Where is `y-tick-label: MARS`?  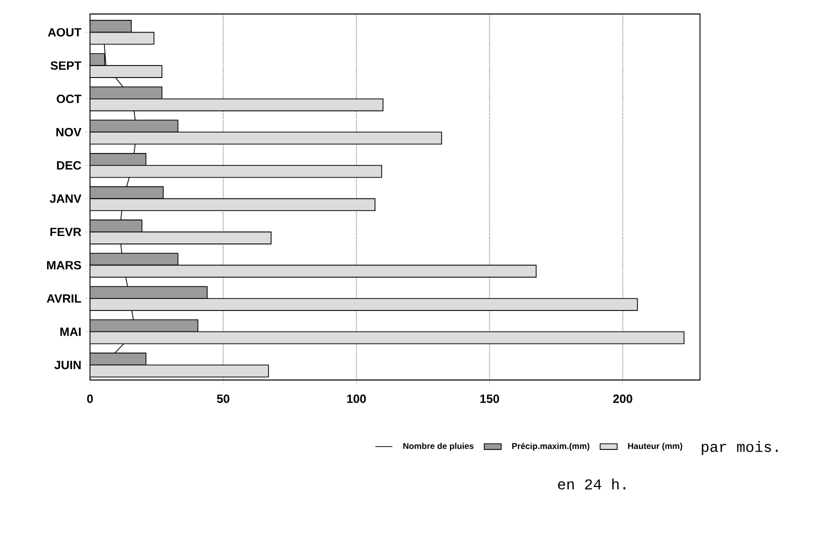 y-tick-label: MARS is located at coordinates (64, 265).